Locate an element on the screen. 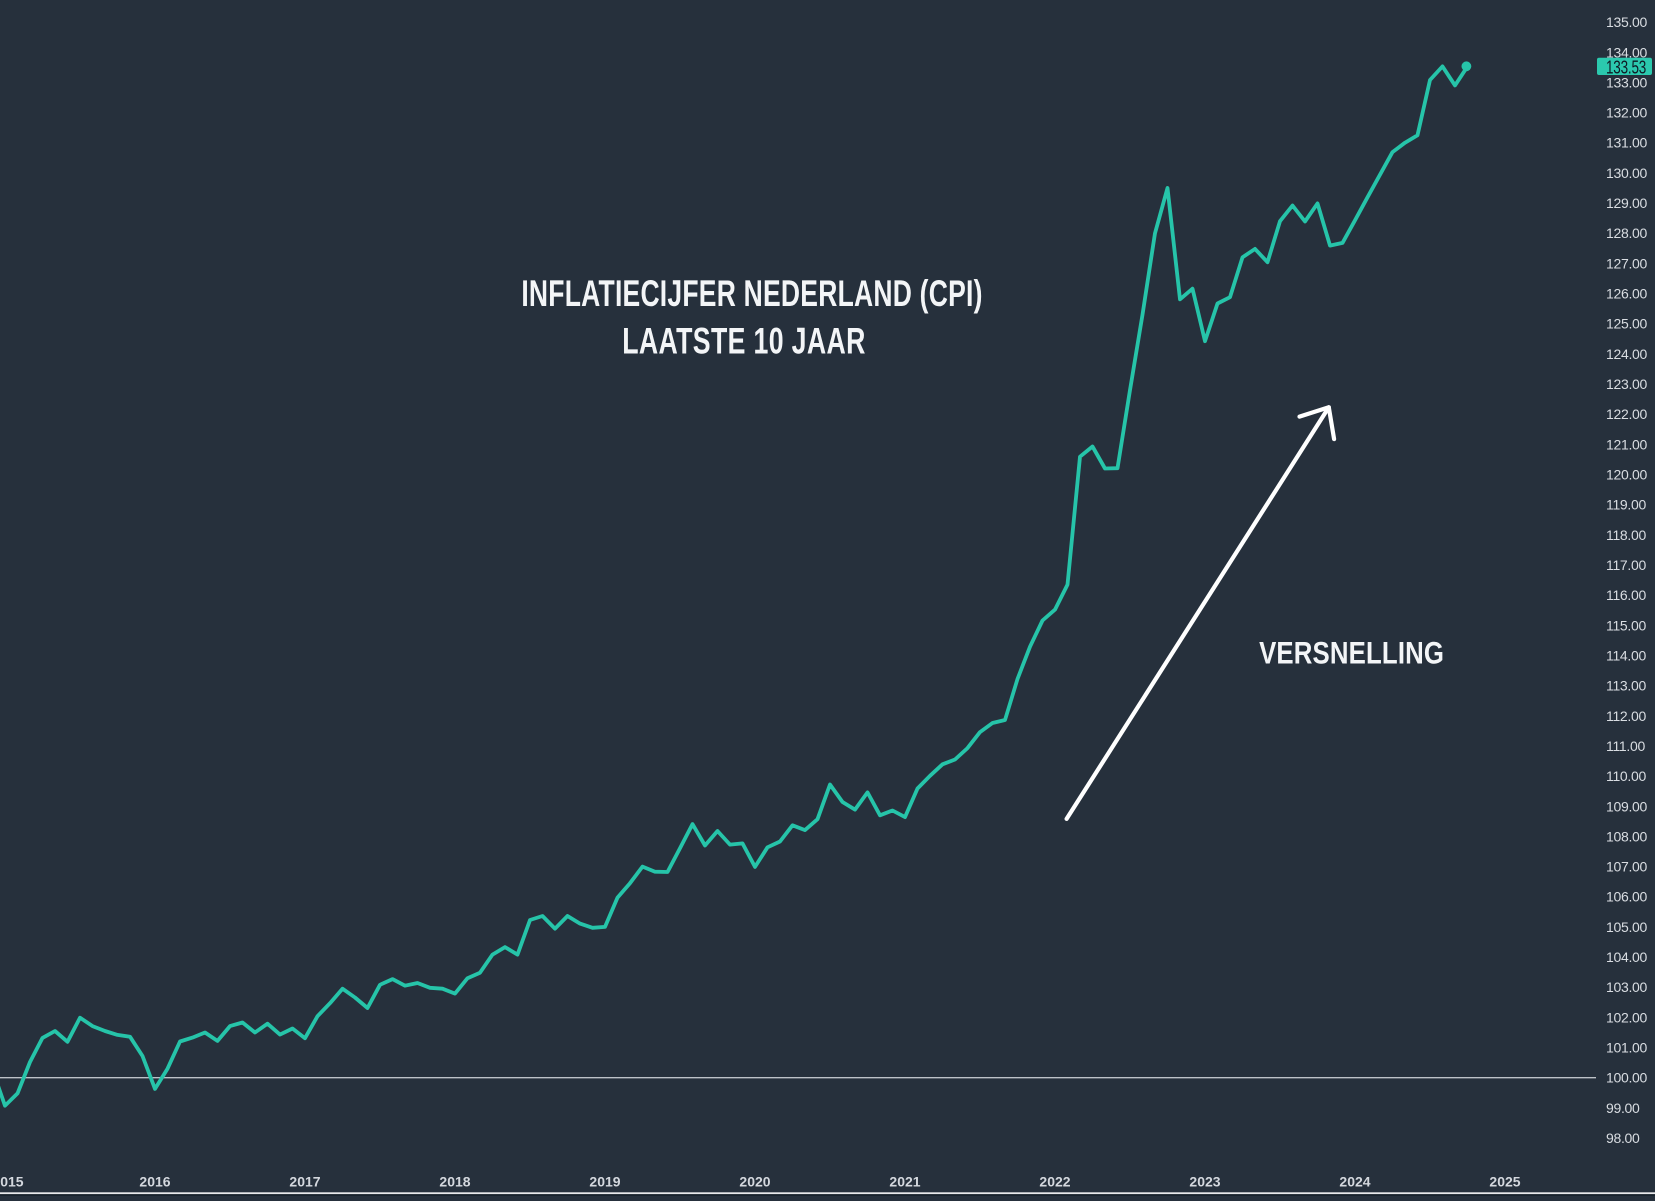 The height and width of the screenshot is (1201, 1655). svg-text: 109.00 is located at coordinates (1627, 806).